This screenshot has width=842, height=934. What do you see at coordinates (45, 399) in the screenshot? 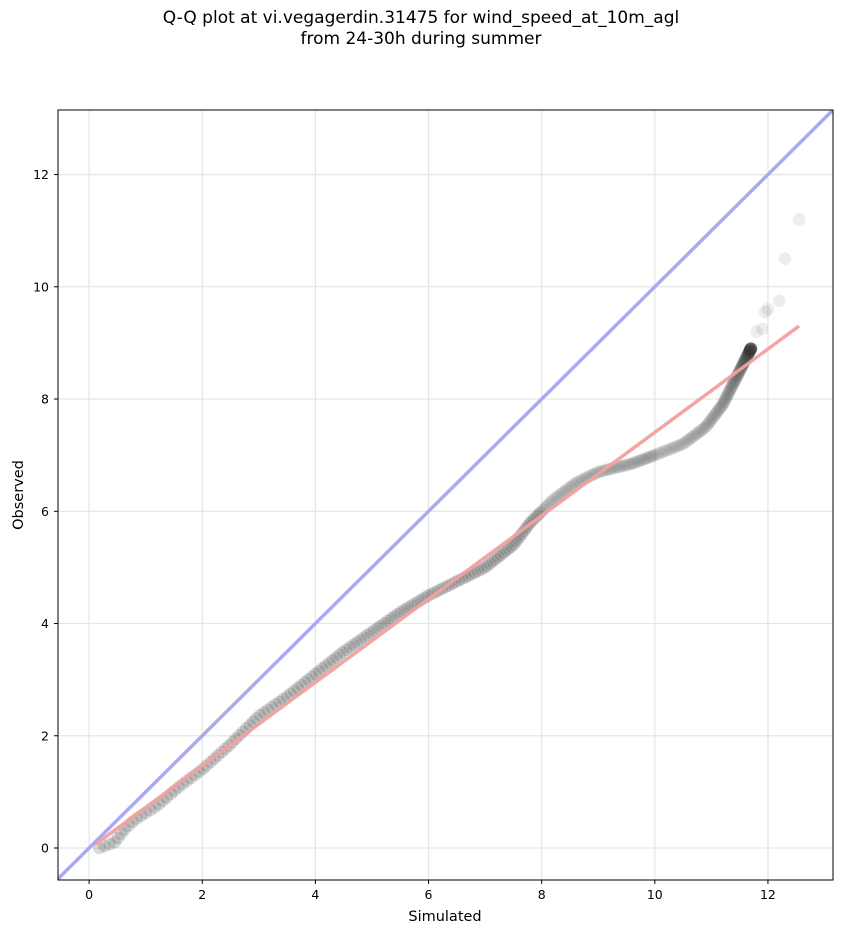
I see `y-tick-label: 8` at bounding box center [45, 399].